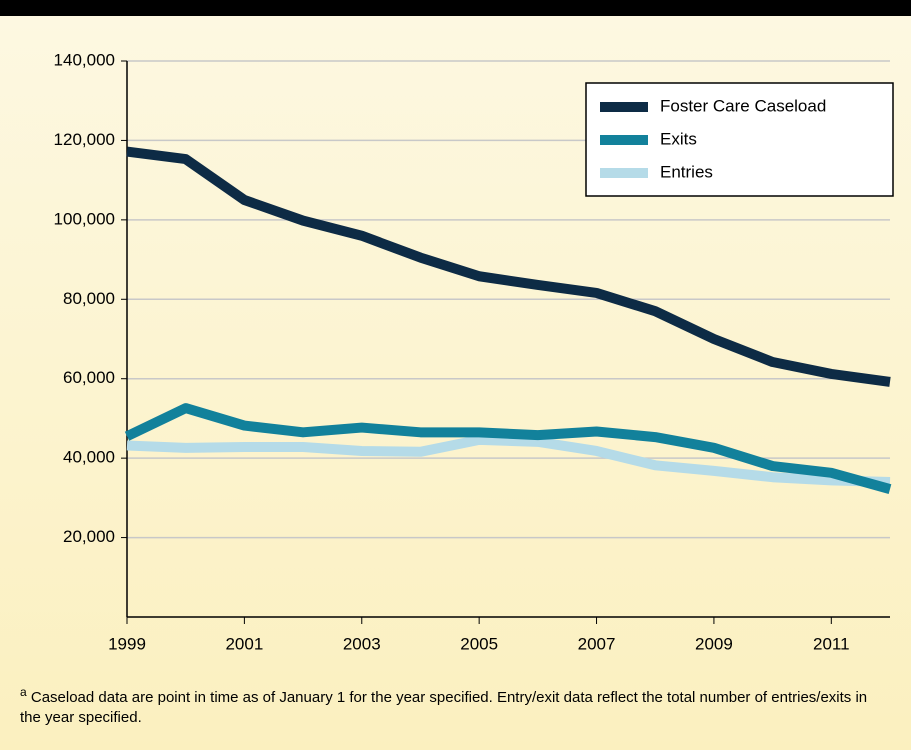  I want to click on x-tick-label: 2001, so click(244, 643).